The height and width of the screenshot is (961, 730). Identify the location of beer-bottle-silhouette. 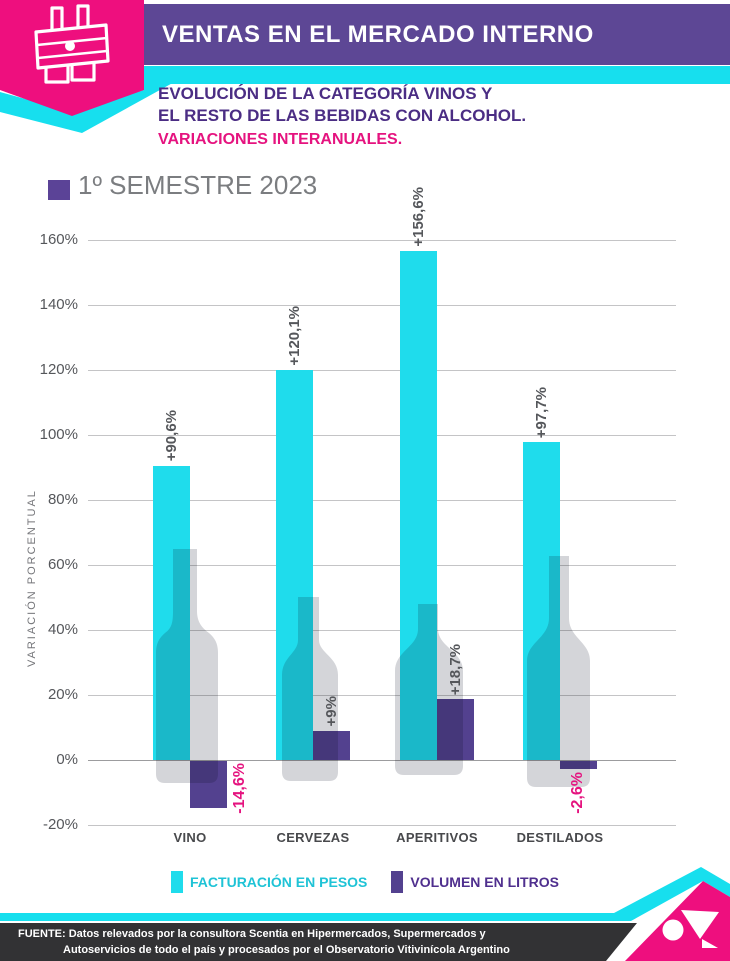
(310, 689).